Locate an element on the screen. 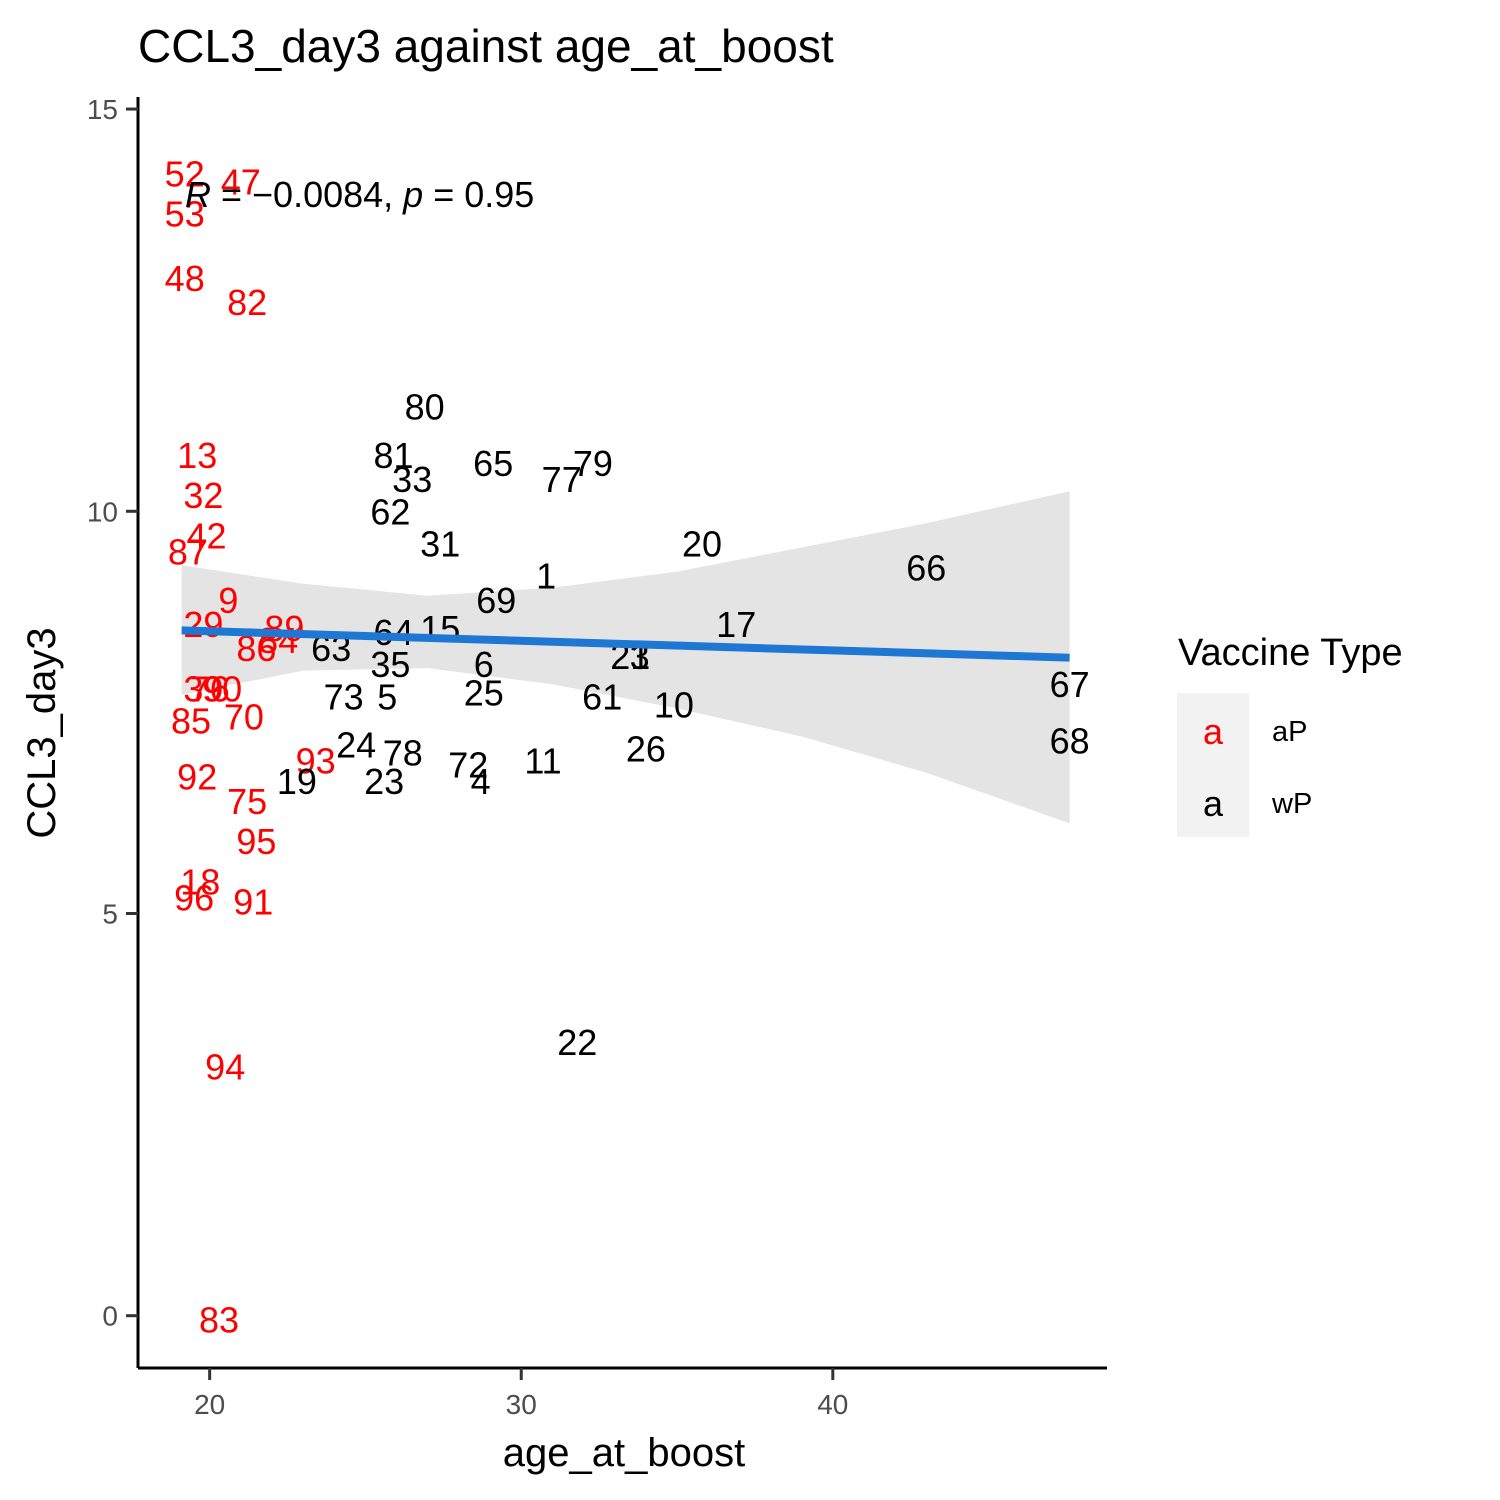 This screenshot has height=1500, width=1500. point-label-wp-80: 80 is located at coordinates (425, 407).